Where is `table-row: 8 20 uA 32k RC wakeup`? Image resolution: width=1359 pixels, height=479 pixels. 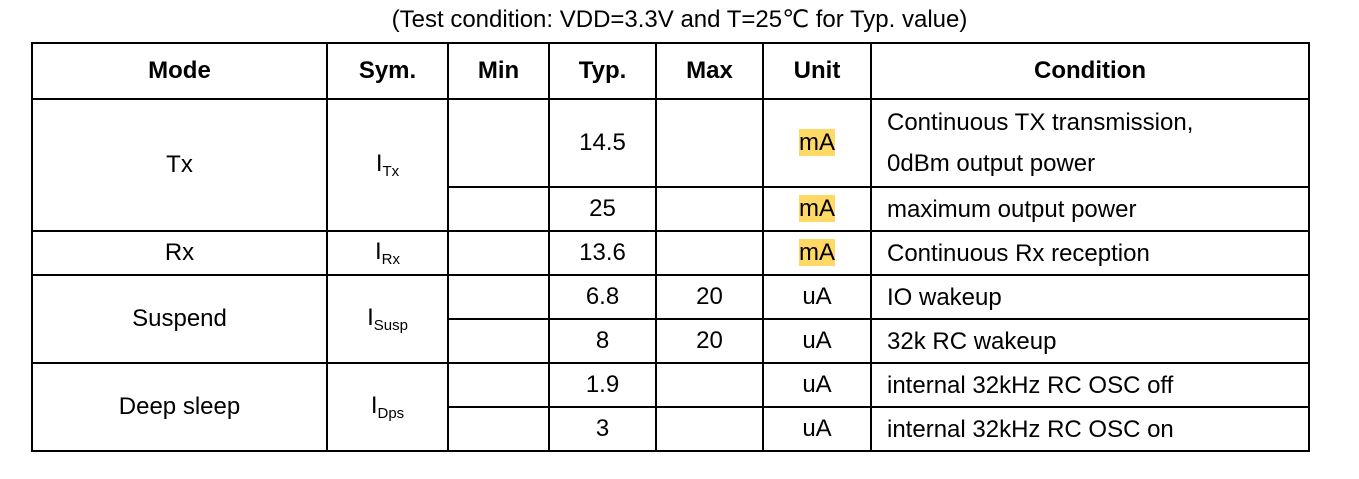 table-row: 8 20 uA 32k RC wakeup is located at coordinates (671, 341).